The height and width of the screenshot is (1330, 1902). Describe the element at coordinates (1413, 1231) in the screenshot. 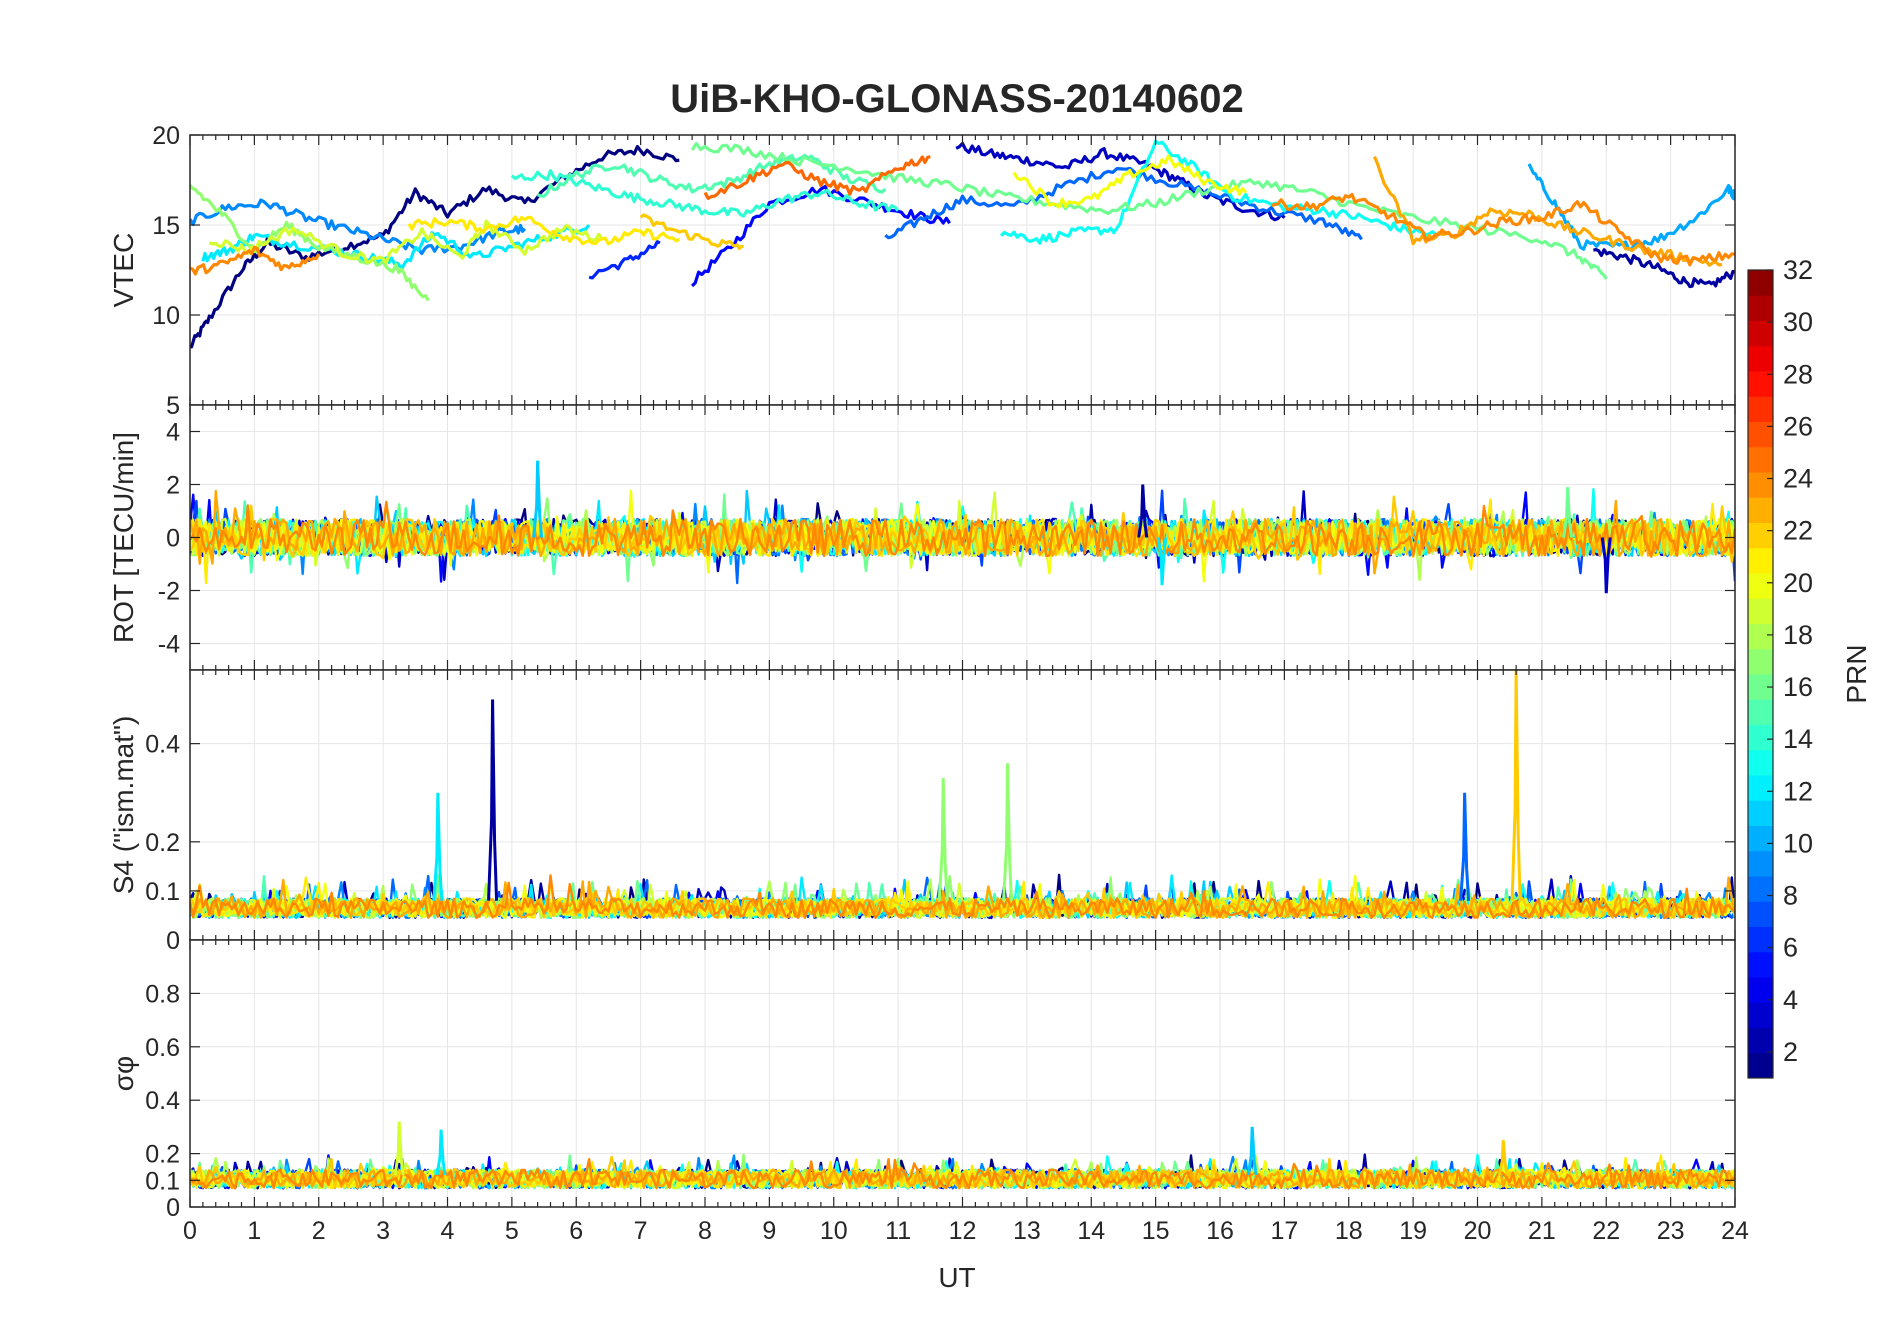

I see `x-tick-label: 19` at that location.